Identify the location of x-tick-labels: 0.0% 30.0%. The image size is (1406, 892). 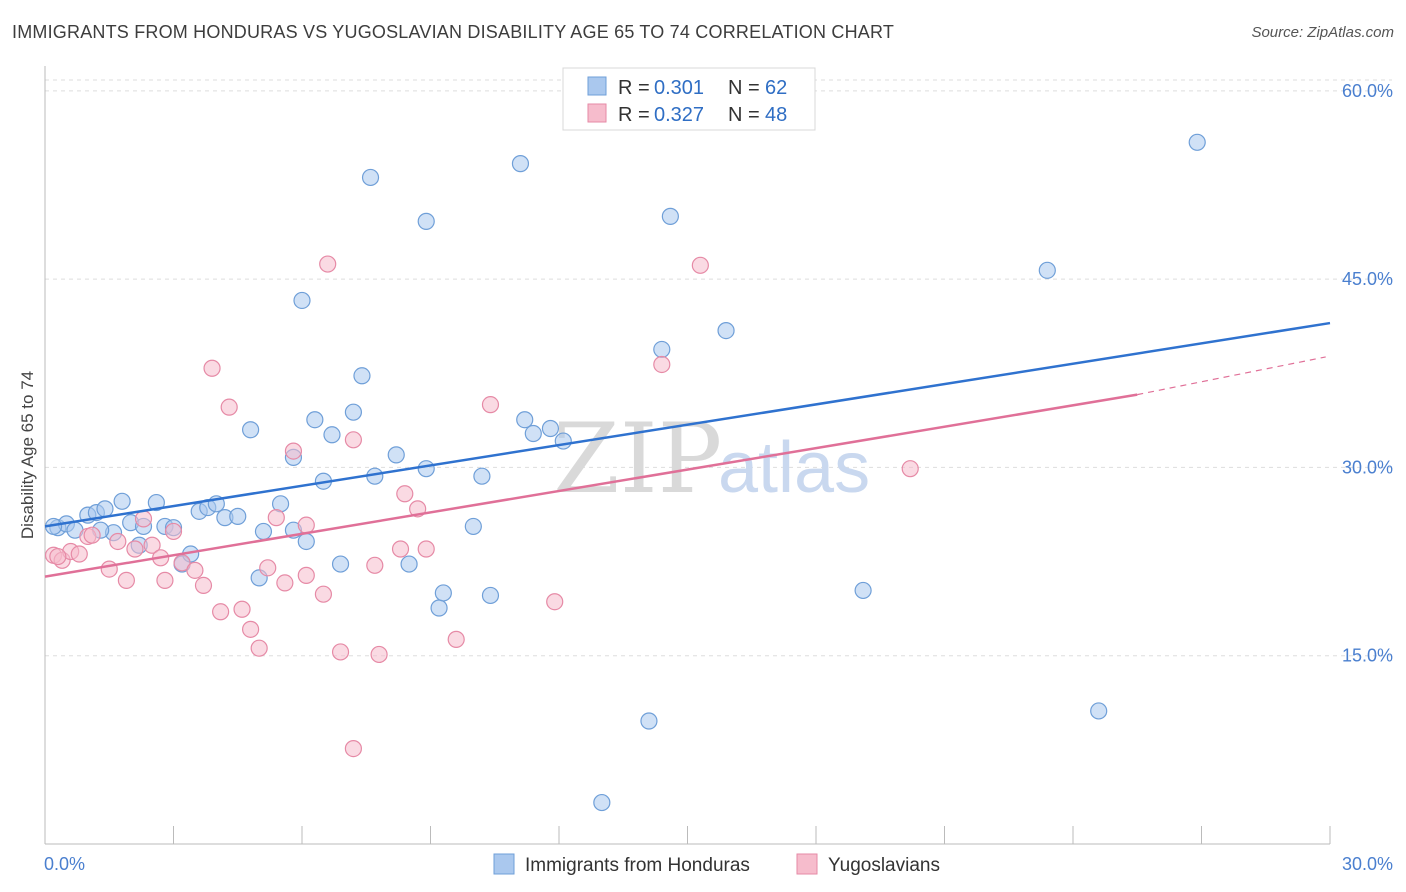
(718, 864).